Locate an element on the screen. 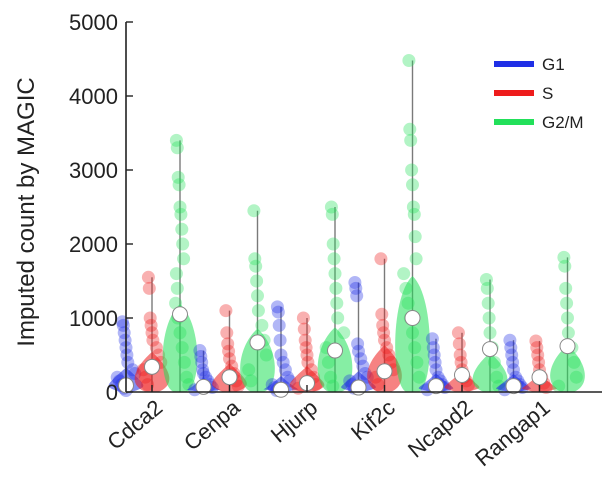 Image resolution: width=602 pixels, height=483 pixels. y-tick-label: 1000 is located at coordinates (93, 318).